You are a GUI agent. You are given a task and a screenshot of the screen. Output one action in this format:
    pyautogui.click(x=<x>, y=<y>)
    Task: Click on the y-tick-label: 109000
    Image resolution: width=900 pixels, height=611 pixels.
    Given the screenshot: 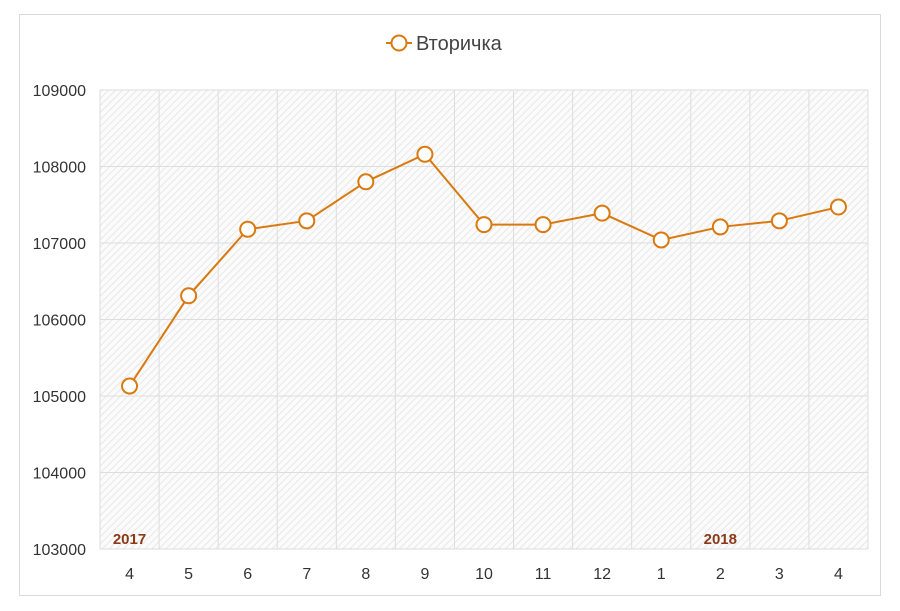 What is the action you would take?
    pyautogui.click(x=59, y=91)
    